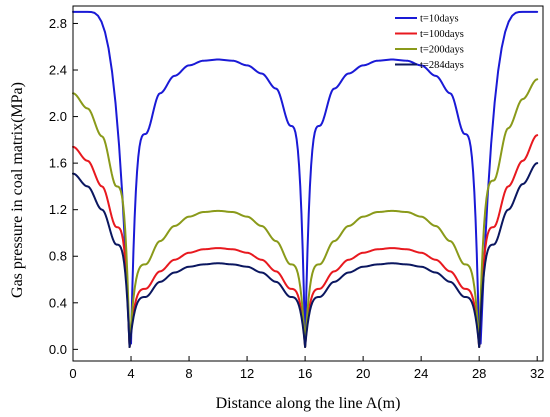 This screenshot has width=550, height=417. Describe the element at coordinates (247, 373) in the screenshot. I see `x-tick-label: 12` at that location.